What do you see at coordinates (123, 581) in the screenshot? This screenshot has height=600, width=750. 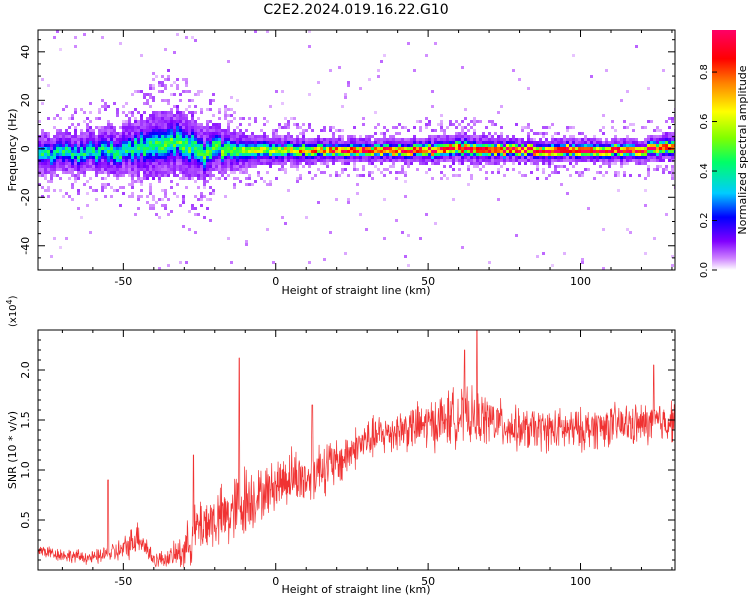 I see `snr-x-tick-label: -50` at bounding box center [123, 581].